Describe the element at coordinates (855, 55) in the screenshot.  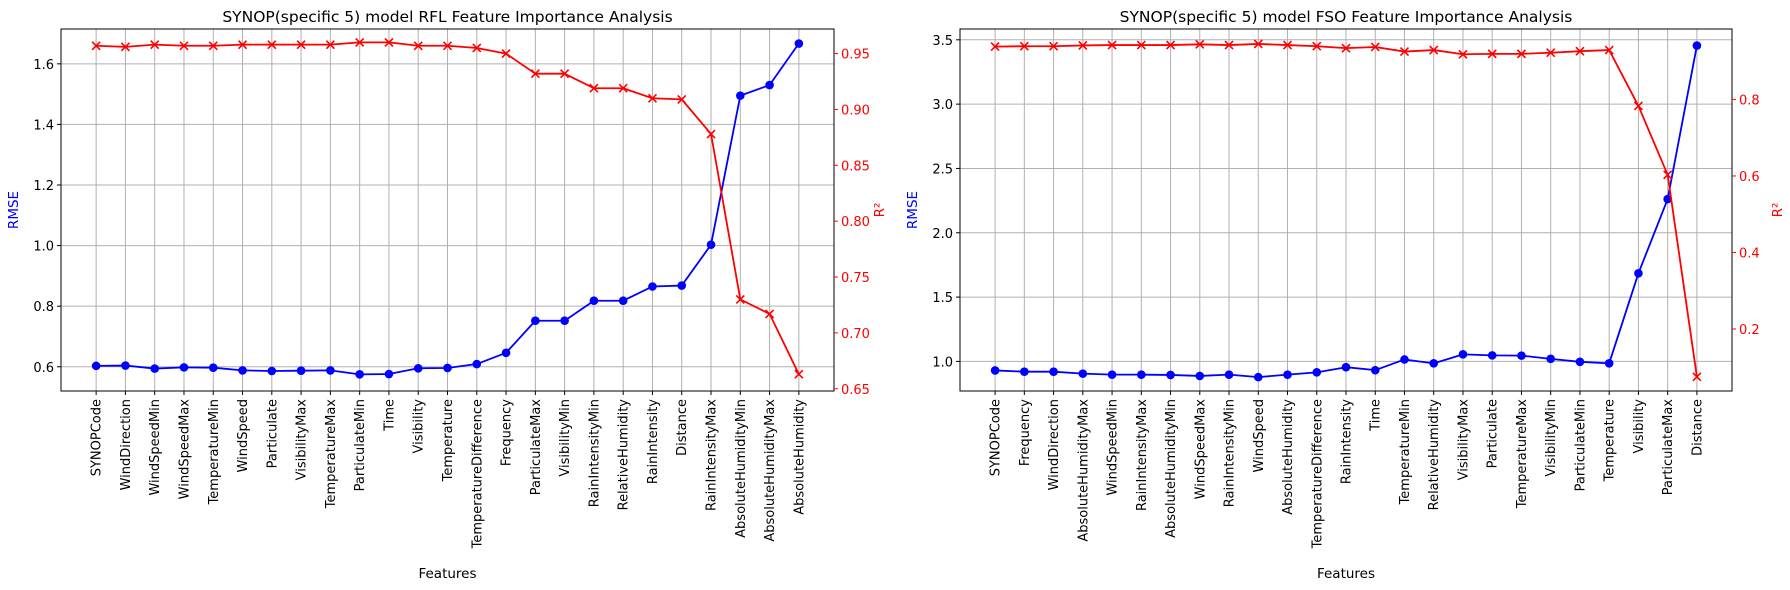
I see `y2-tick-label: 0.95` at that location.